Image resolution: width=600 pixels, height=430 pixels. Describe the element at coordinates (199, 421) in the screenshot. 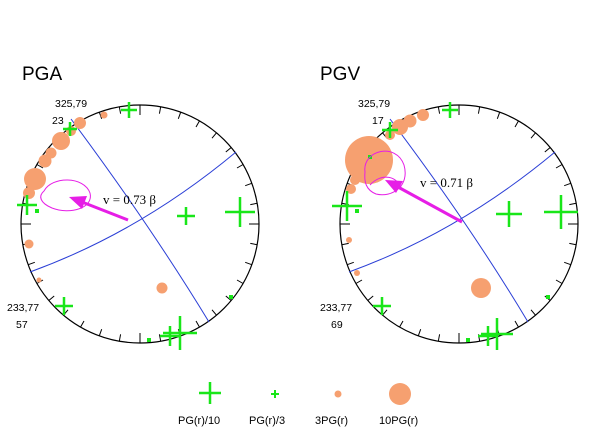

I see `legend-label: PG(r)/10` at that location.